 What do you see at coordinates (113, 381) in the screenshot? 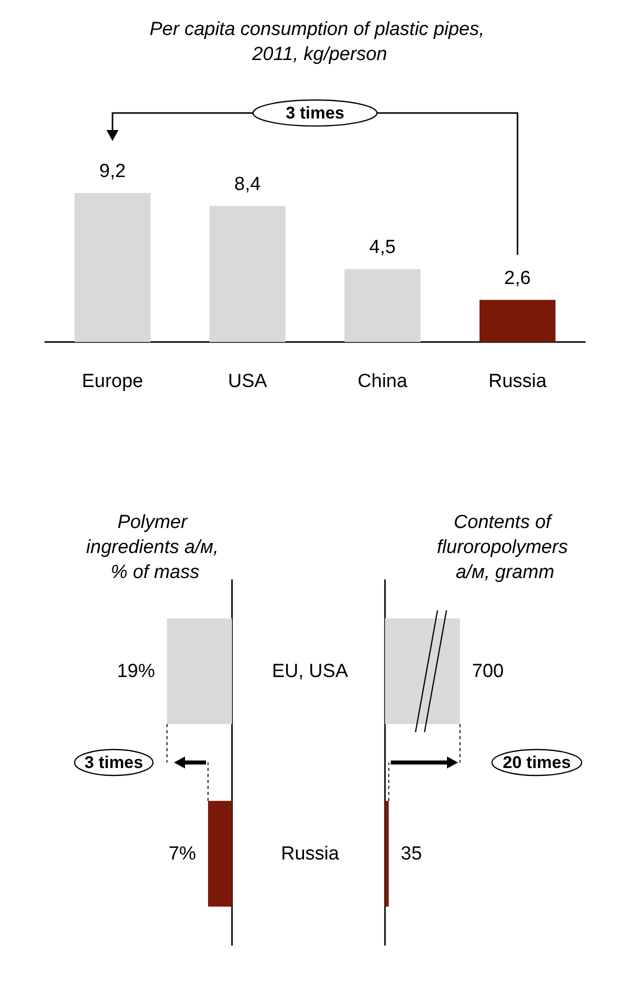
I see `x-tick-label: Europe` at bounding box center [113, 381].